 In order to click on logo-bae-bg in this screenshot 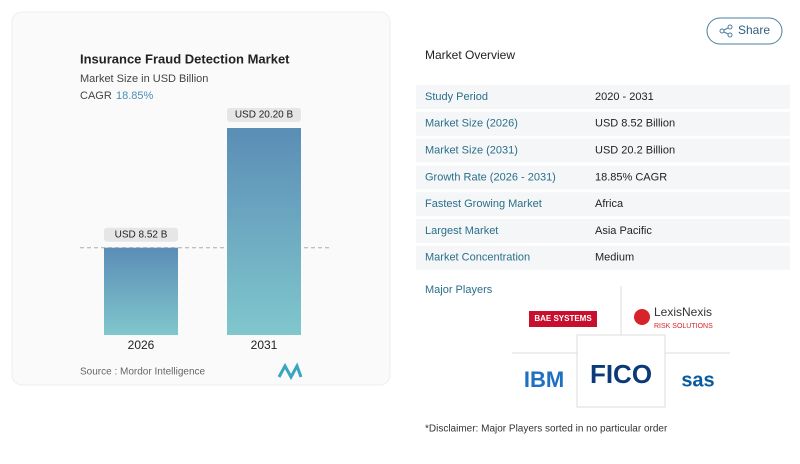, I will do `click(563, 319)`.